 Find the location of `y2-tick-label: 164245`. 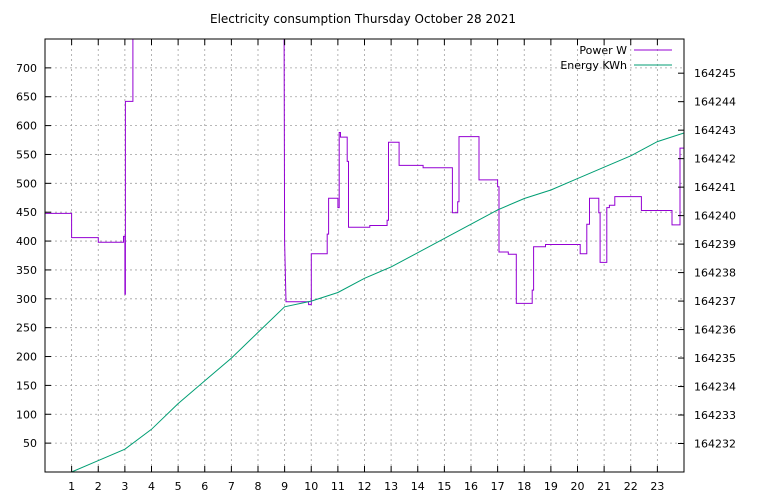

y2-tick-label: 164245 is located at coordinates (715, 73).